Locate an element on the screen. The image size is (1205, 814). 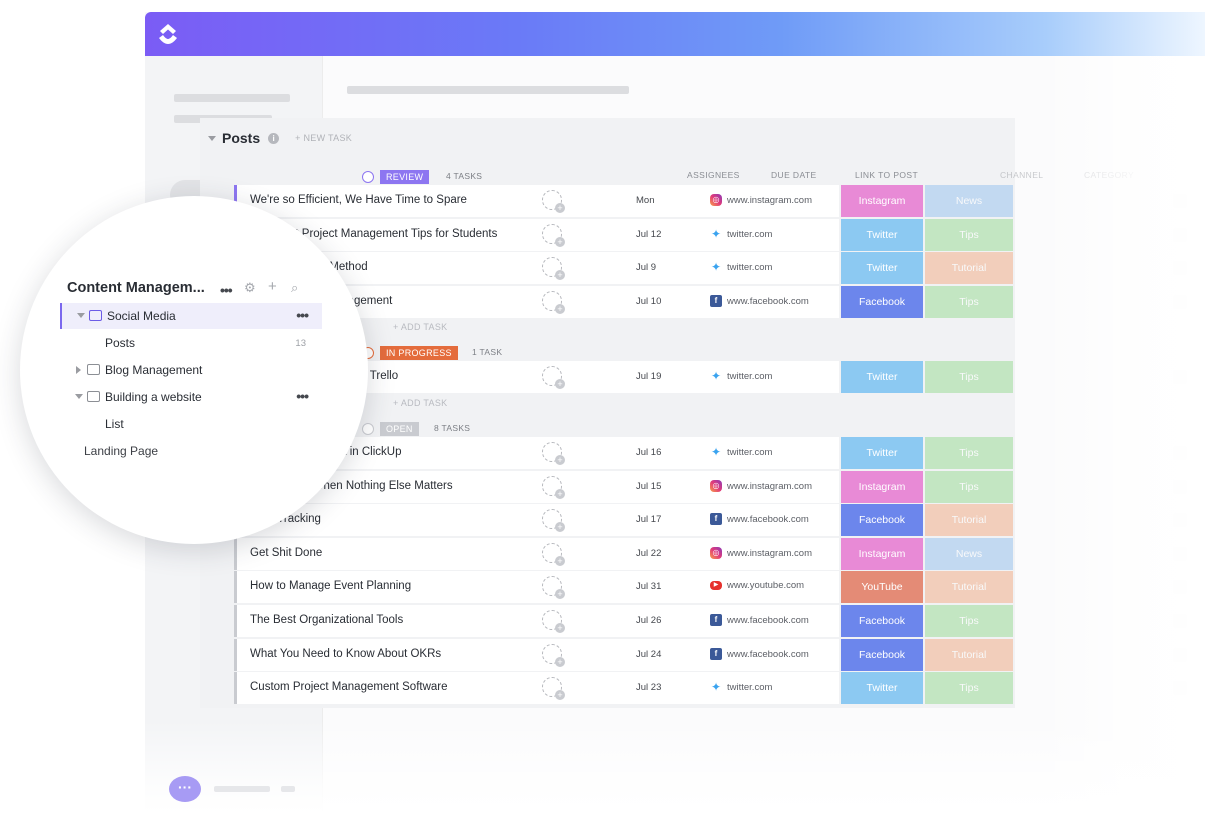
due-date: Jul 19 is located at coordinates (649, 376).